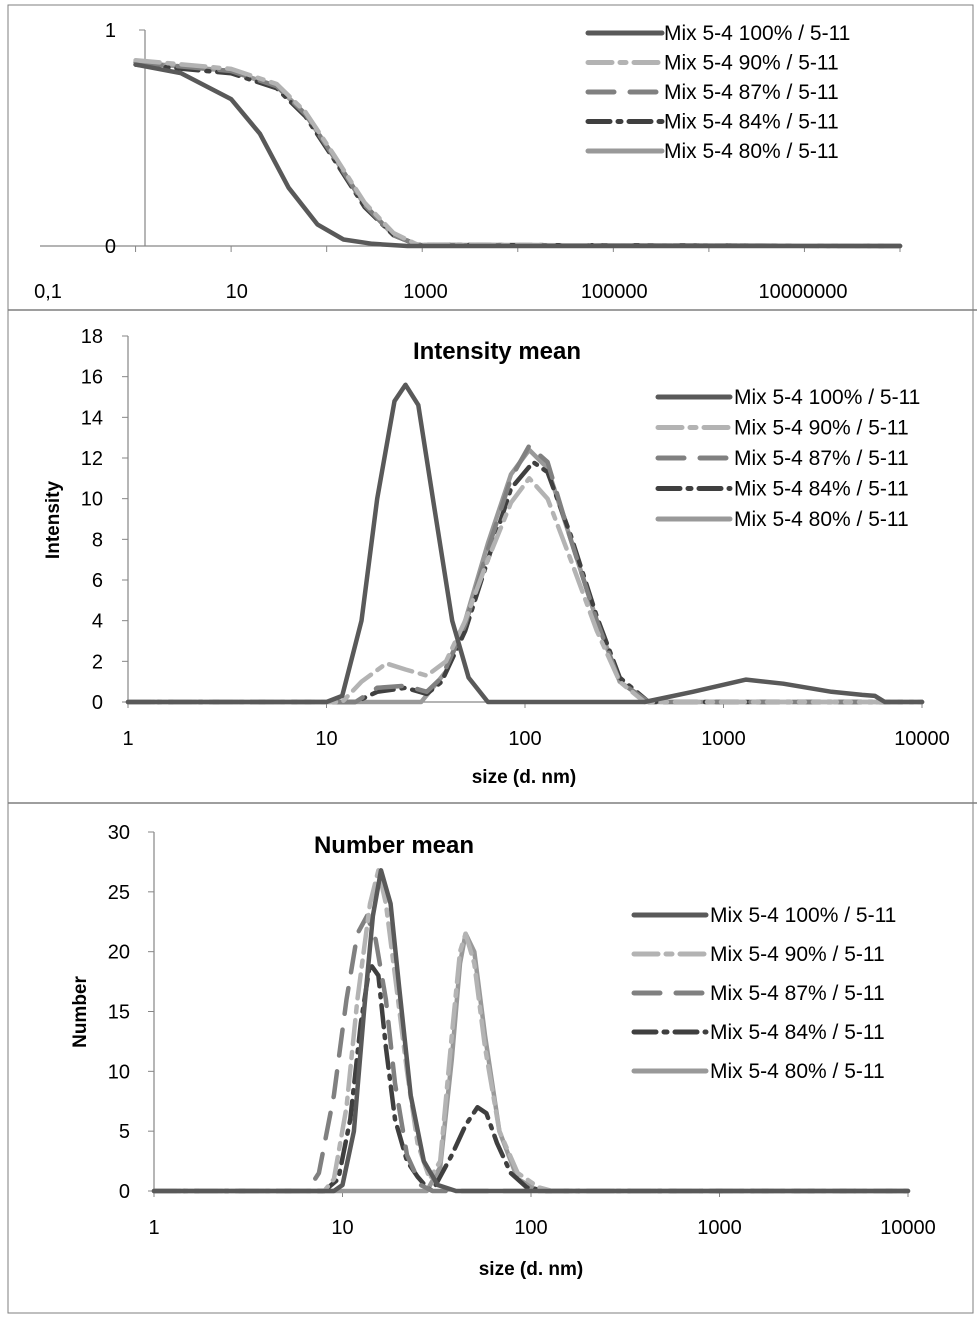  What do you see at coordinates (394, 845) in the screenshot?
I see `chart-title: Number mean` at bounding box center [394, 845].